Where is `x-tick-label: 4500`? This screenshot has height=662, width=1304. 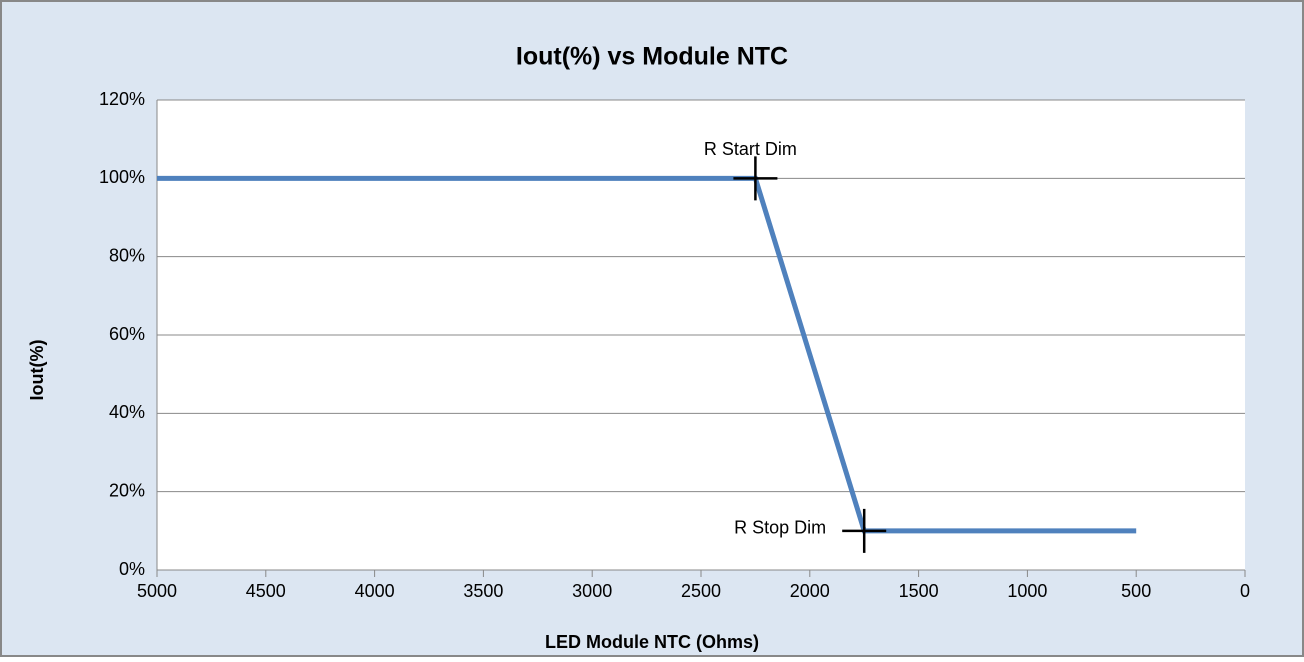 x-tick-label: 4500 is located at coordinates (266, 591).